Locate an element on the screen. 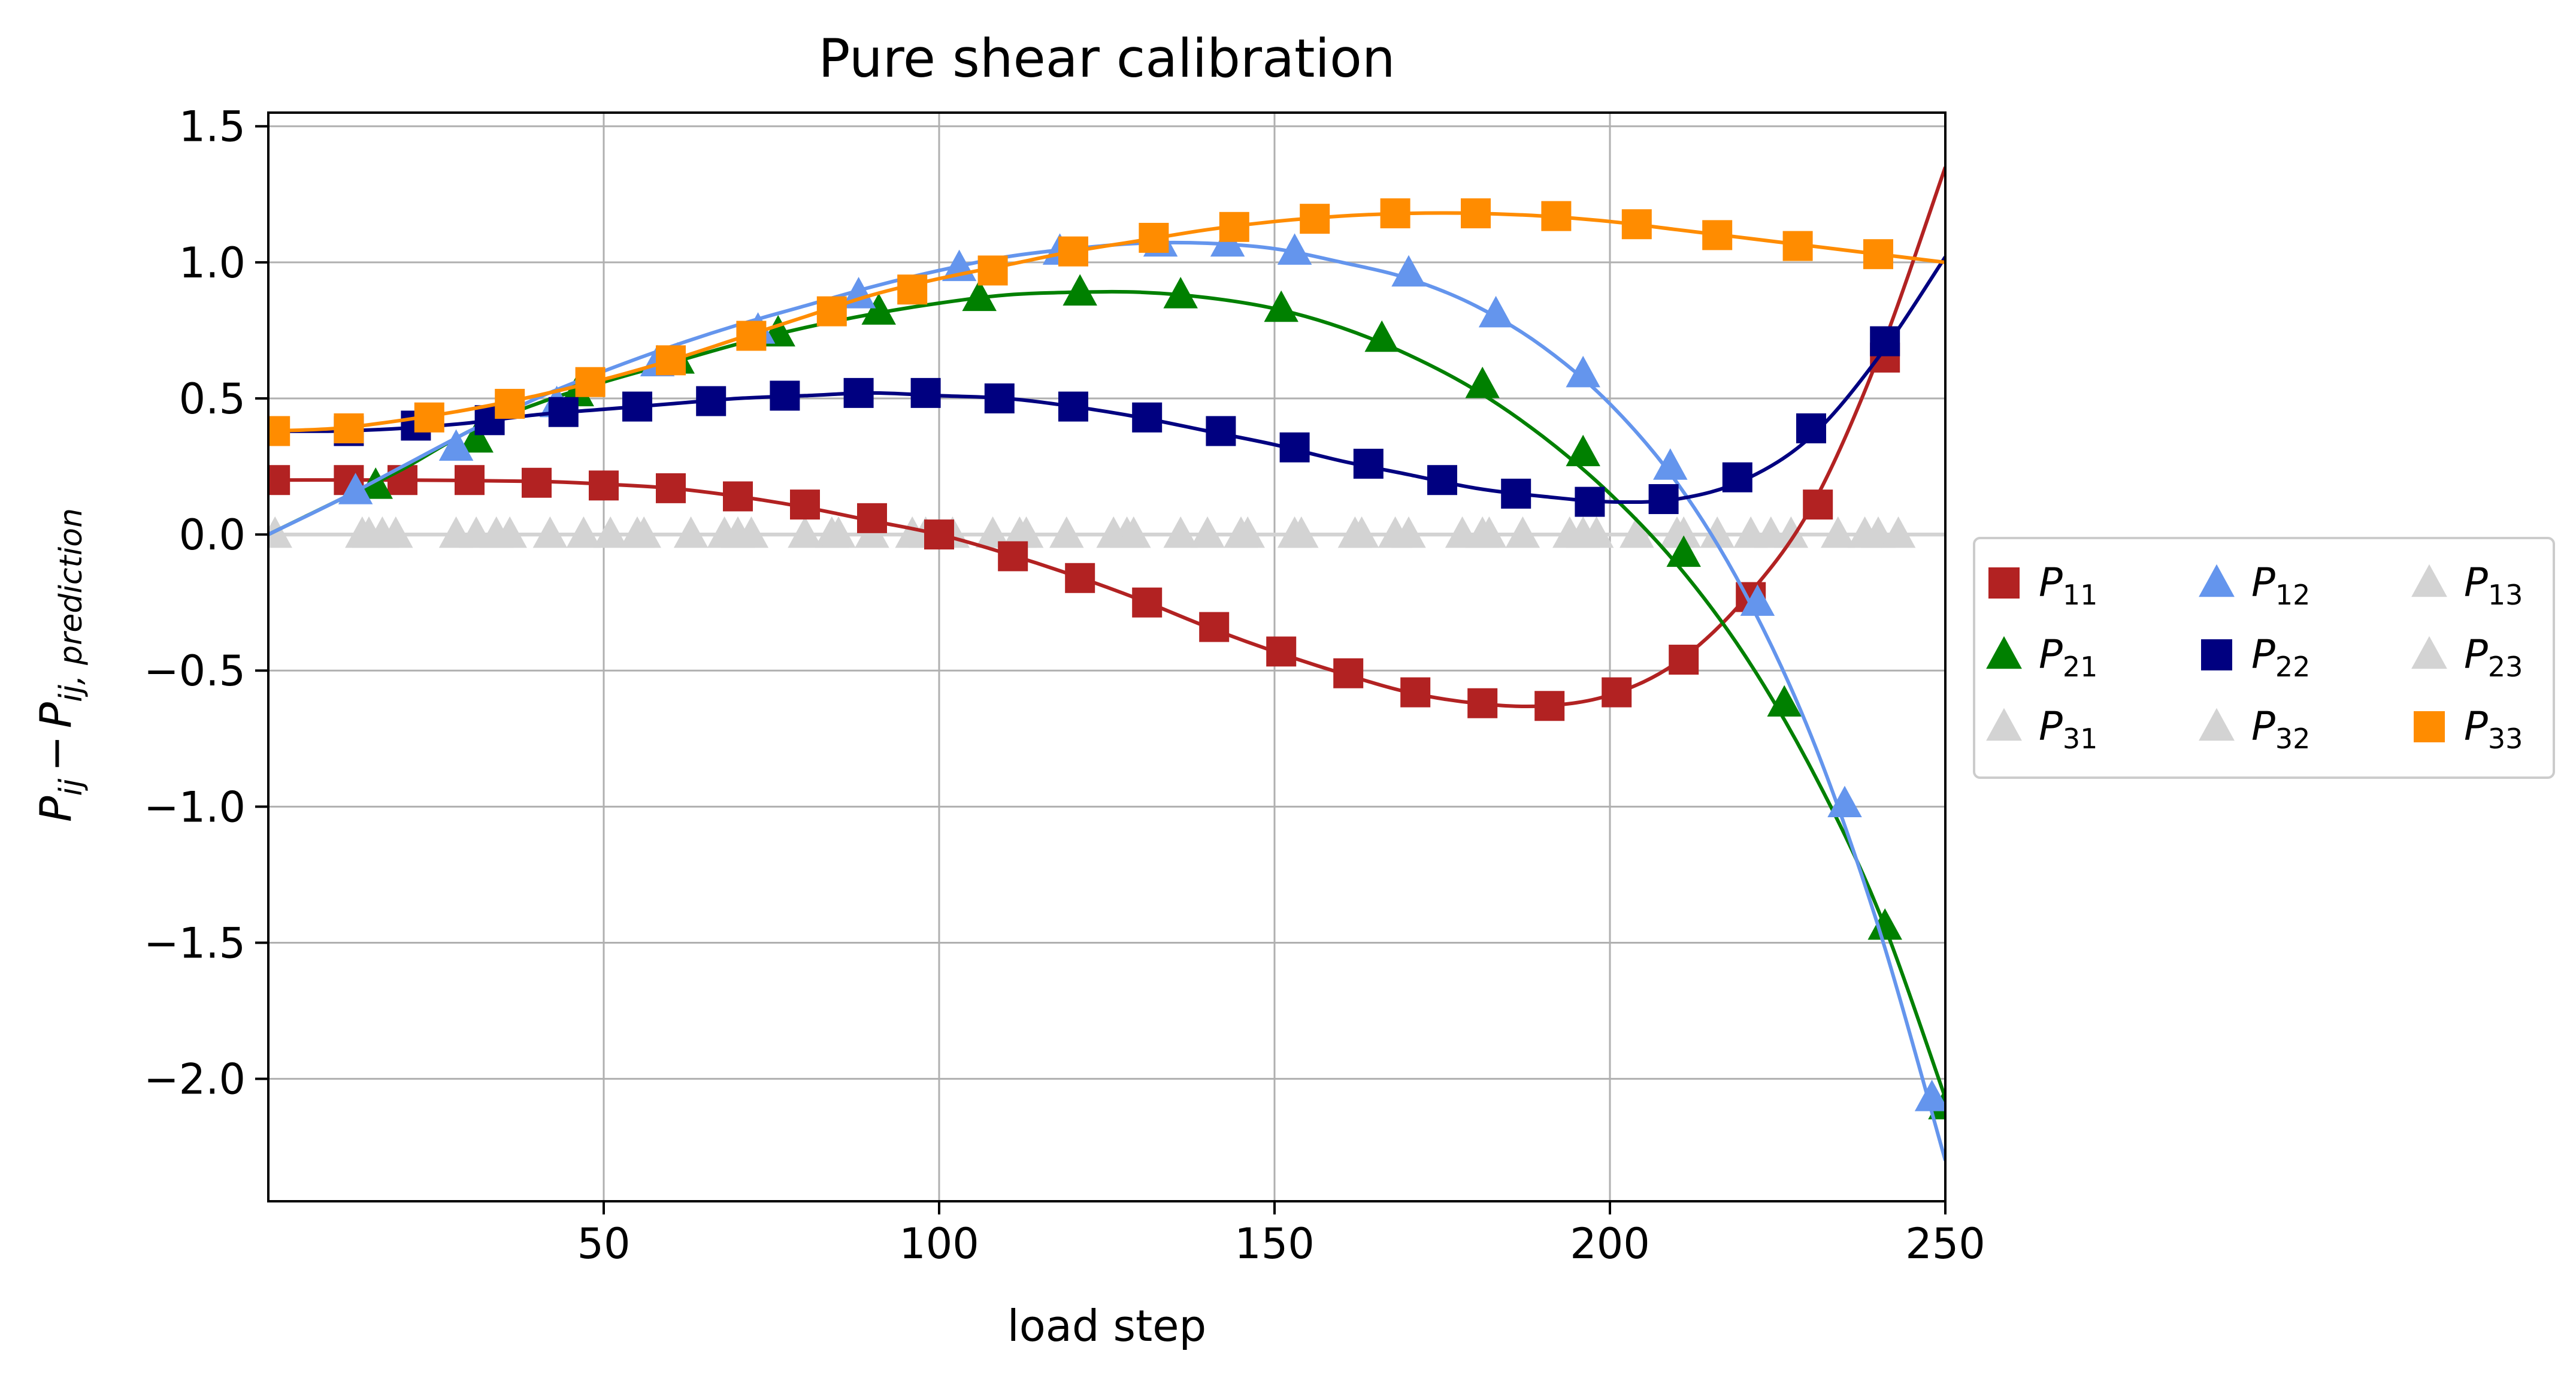  series-line-P33 is located at coordinates (1106, 322).